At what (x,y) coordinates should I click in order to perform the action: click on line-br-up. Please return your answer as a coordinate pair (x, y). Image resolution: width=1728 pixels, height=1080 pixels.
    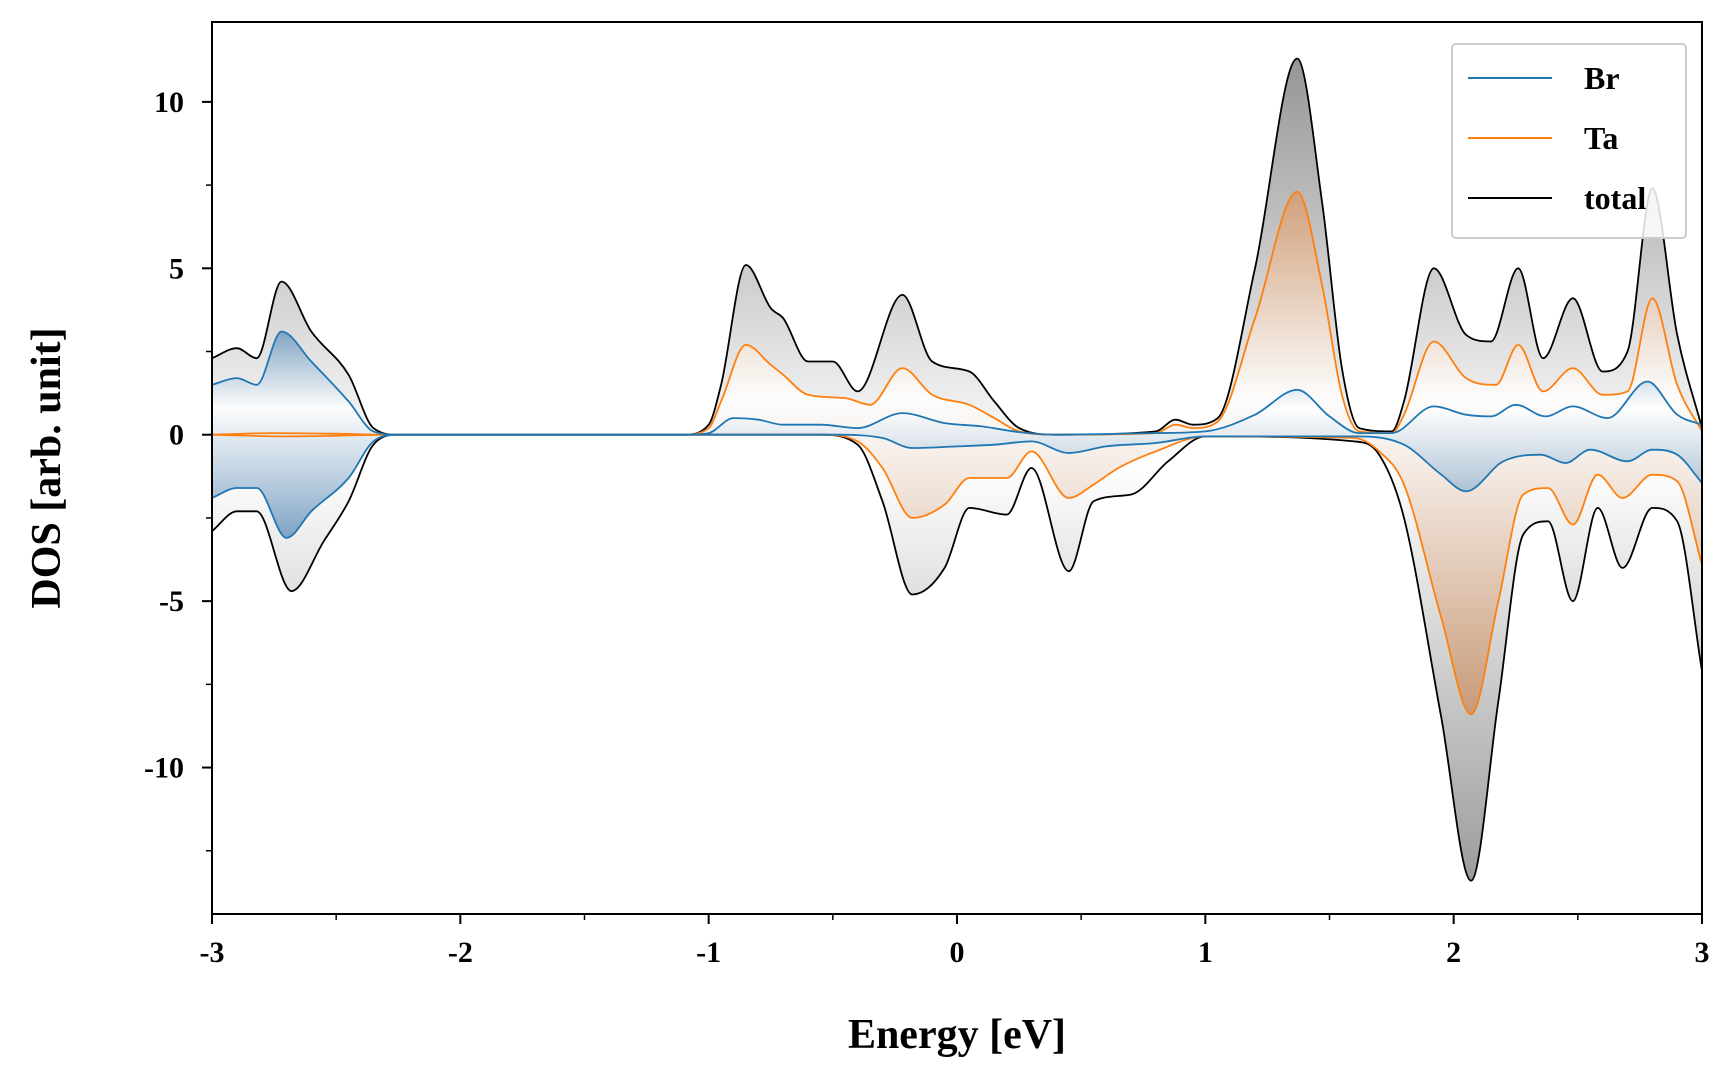
    Looking at the image, I should click on (957, 383).